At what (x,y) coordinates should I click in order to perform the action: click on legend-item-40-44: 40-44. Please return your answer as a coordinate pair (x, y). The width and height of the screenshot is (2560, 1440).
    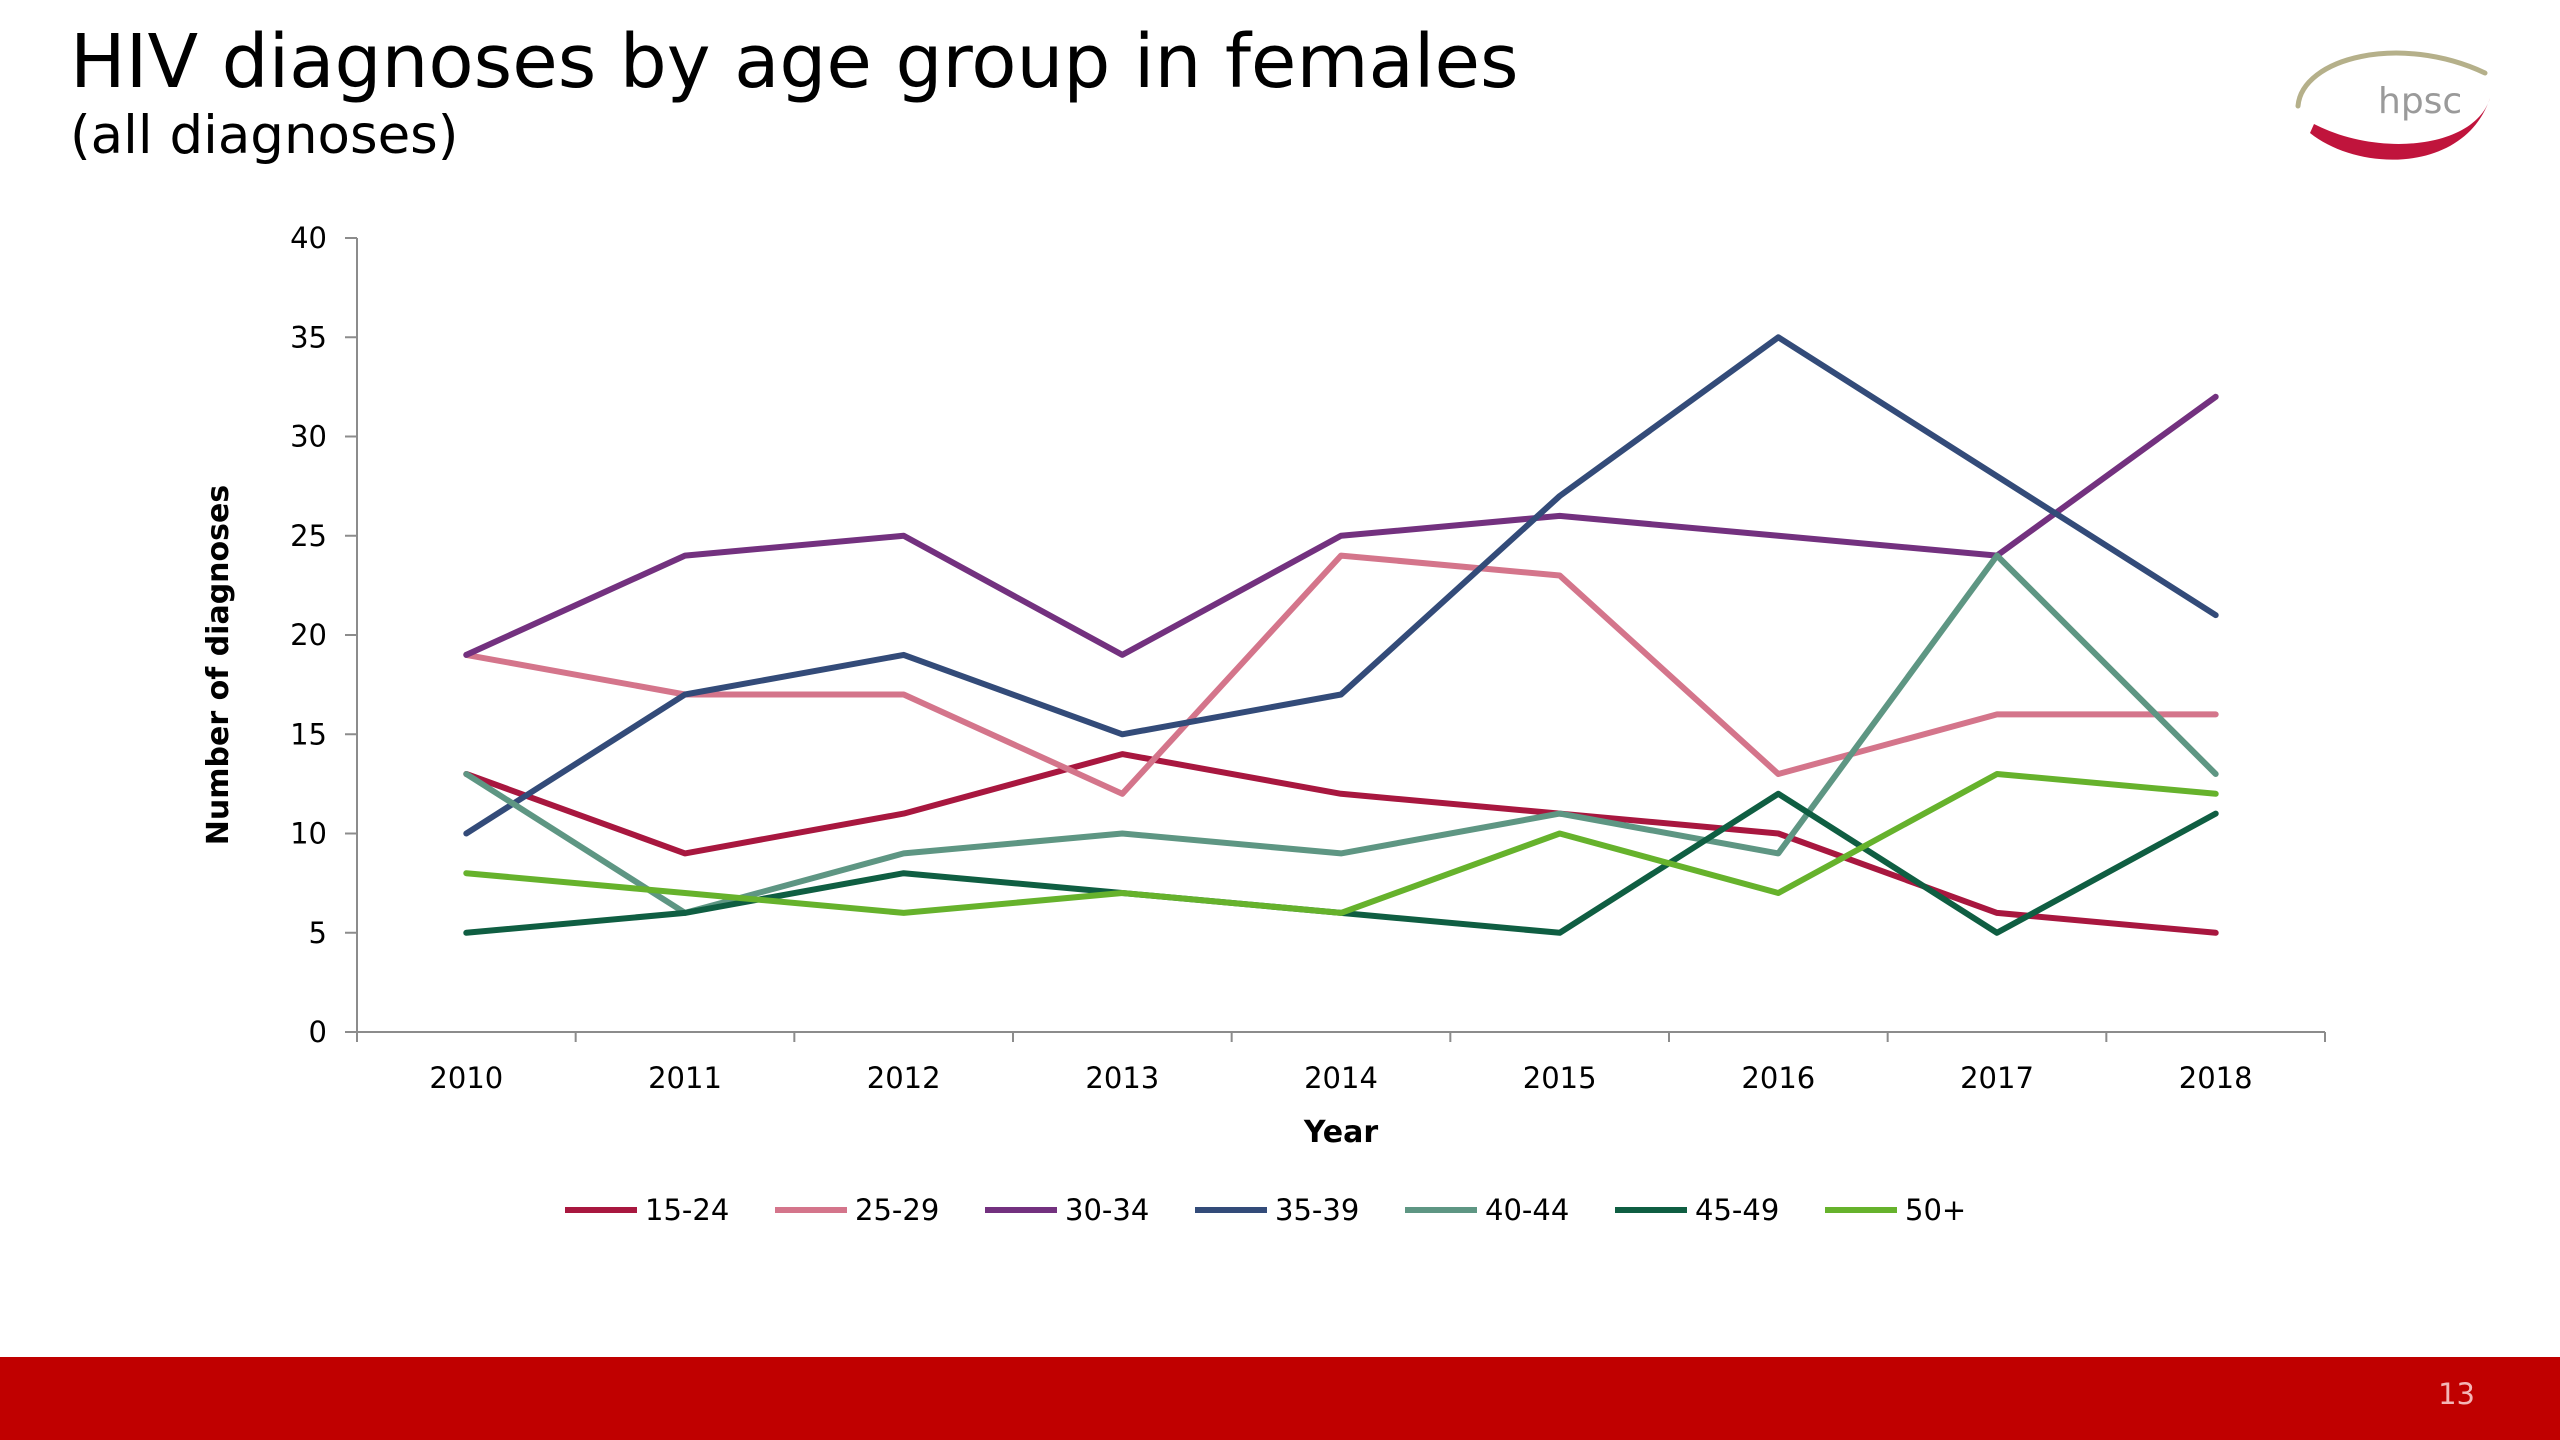
    Looking at the image, I should click on (1487, 1210).